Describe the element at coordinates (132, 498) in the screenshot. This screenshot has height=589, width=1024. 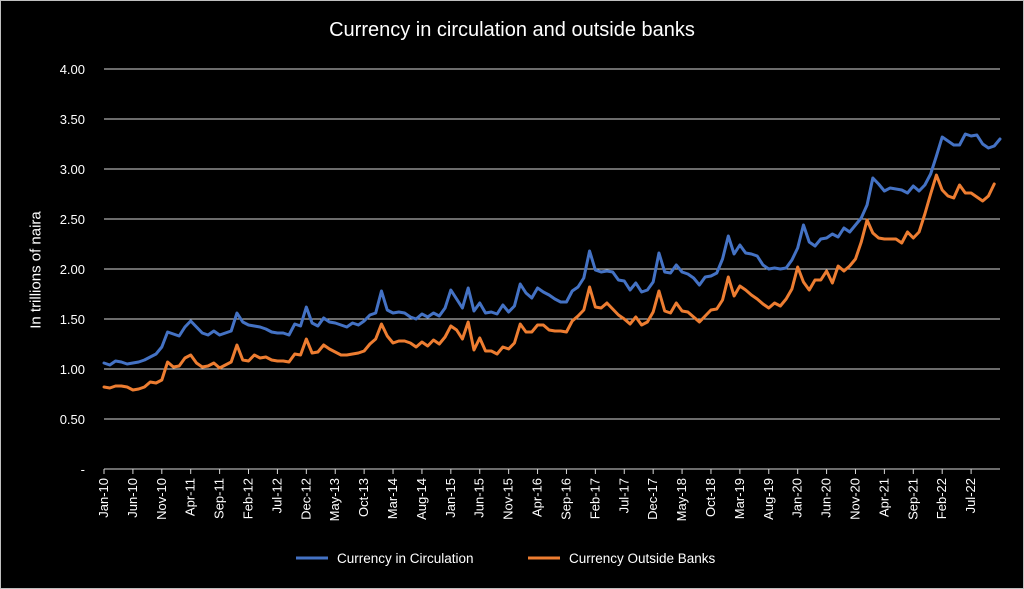
I see `x-tick-label: Jun-10` at that location.